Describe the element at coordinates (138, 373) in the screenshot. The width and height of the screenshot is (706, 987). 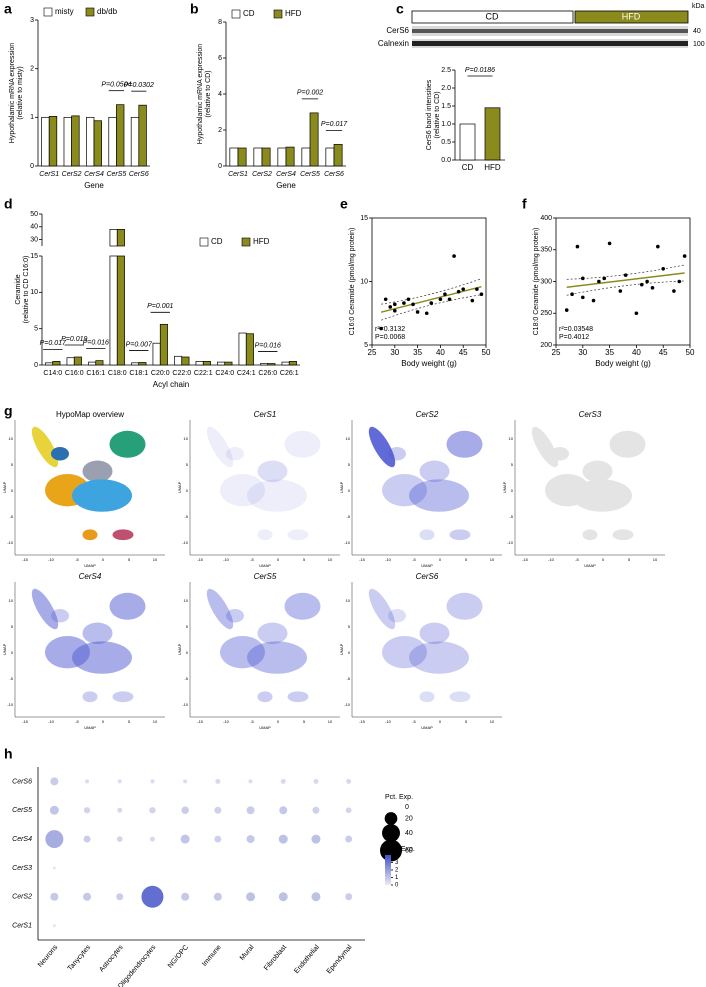
I see `x-tick-label: C18:1` at that location.